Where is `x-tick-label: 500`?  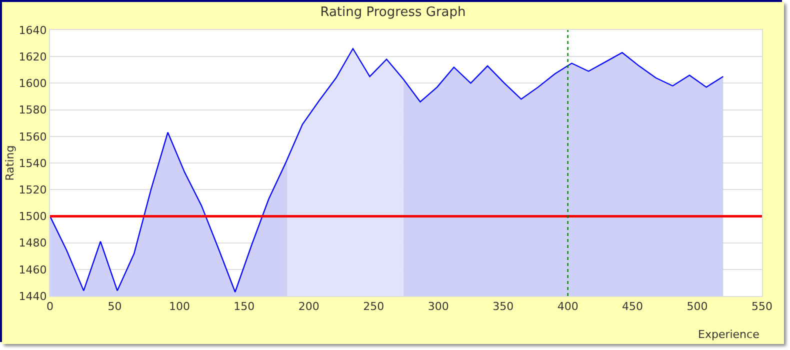 x-tick-label: 500 is located at coordinates (697, 307).